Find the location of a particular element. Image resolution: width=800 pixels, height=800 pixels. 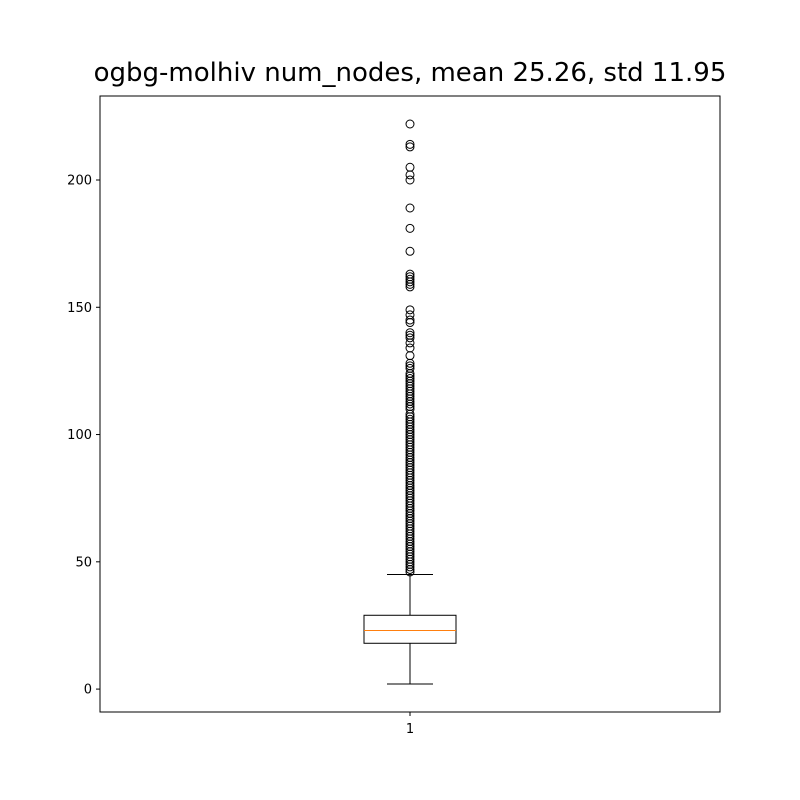

y-tick-label: 50 is located at coordinates (83, 562).